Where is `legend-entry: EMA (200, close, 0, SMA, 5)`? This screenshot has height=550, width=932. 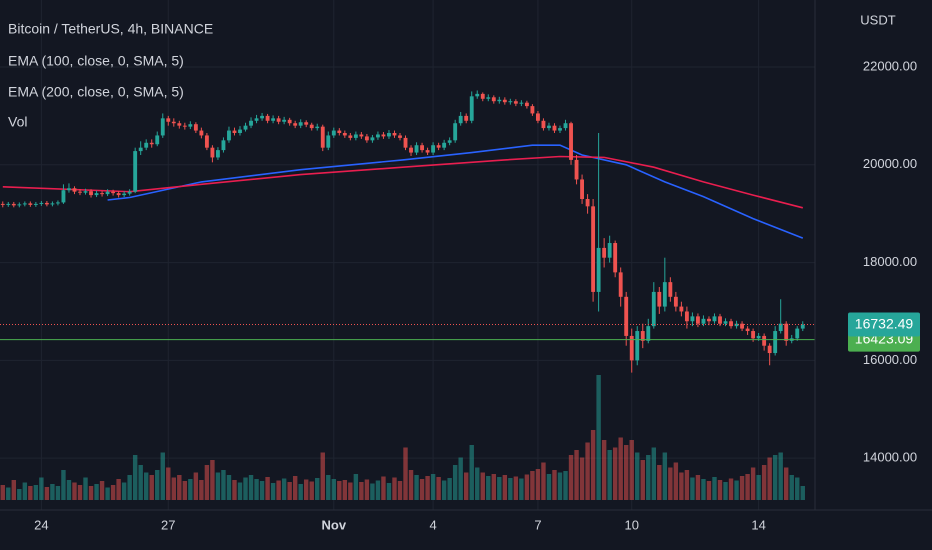
legend-entry: EMA (200, close, 0, SMA, 5) is located at coordinates (96, 92).